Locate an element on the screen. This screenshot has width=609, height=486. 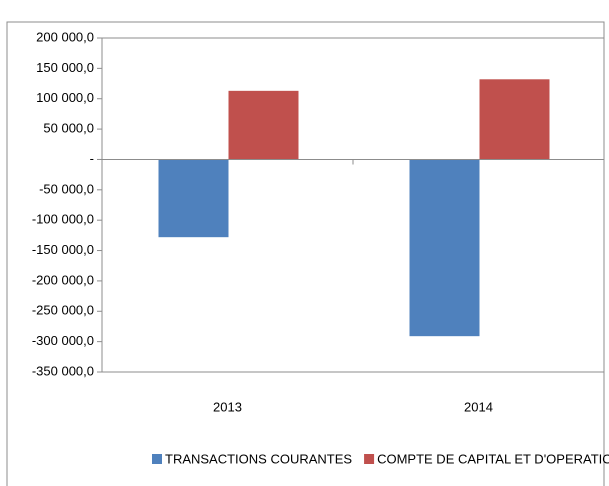
y-tick-label: -150 000,0 is located at coordinates (63, 249).